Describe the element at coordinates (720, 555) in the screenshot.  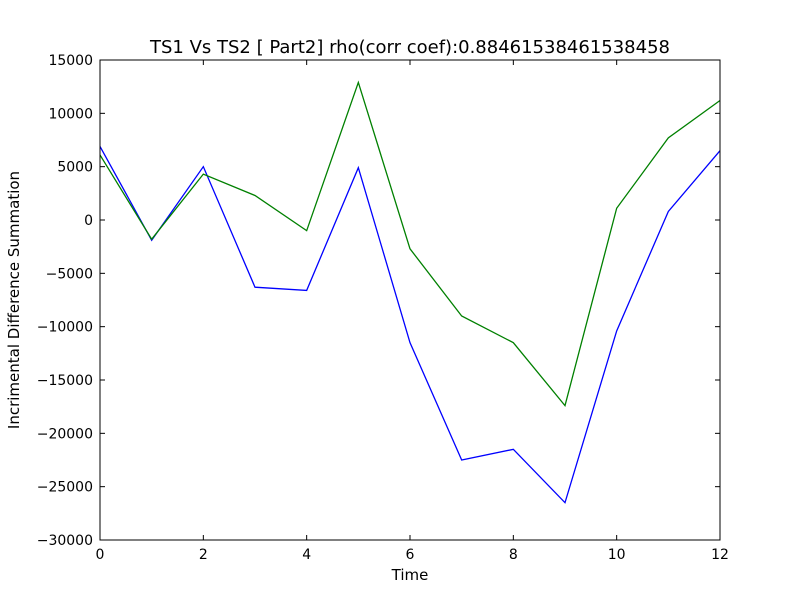
I see `x-tick-label: 12` at that location.